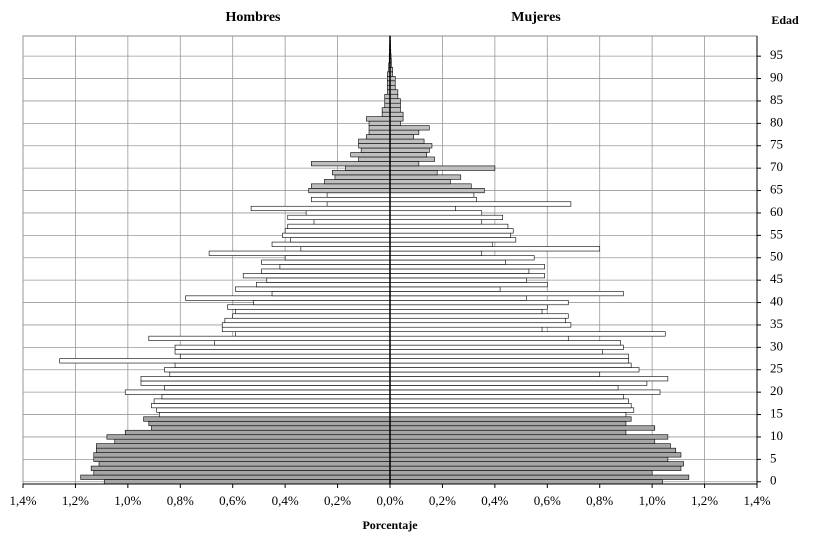  What do you see at coordinates (652, 500) in the screenshot?
I see `x-tick-label: 1,0%` at bounding box center [652, 500].